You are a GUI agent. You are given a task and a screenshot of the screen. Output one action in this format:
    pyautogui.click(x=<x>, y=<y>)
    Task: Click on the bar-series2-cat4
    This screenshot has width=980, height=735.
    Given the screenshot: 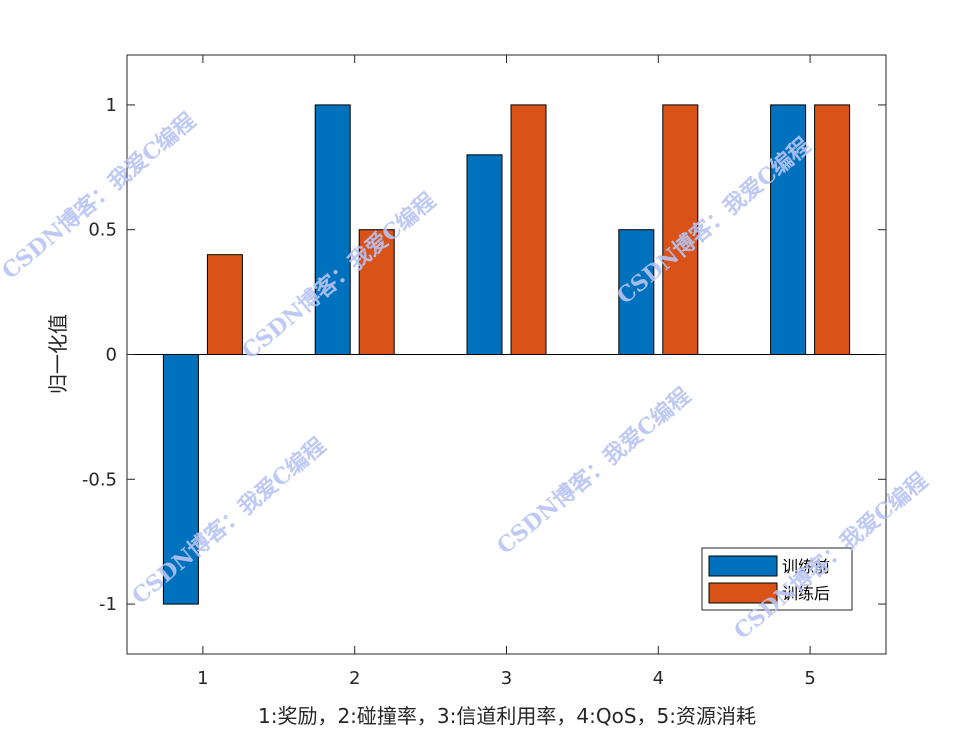 What is the action you would take?
    pyautogui.click(x=680, y=229)
    